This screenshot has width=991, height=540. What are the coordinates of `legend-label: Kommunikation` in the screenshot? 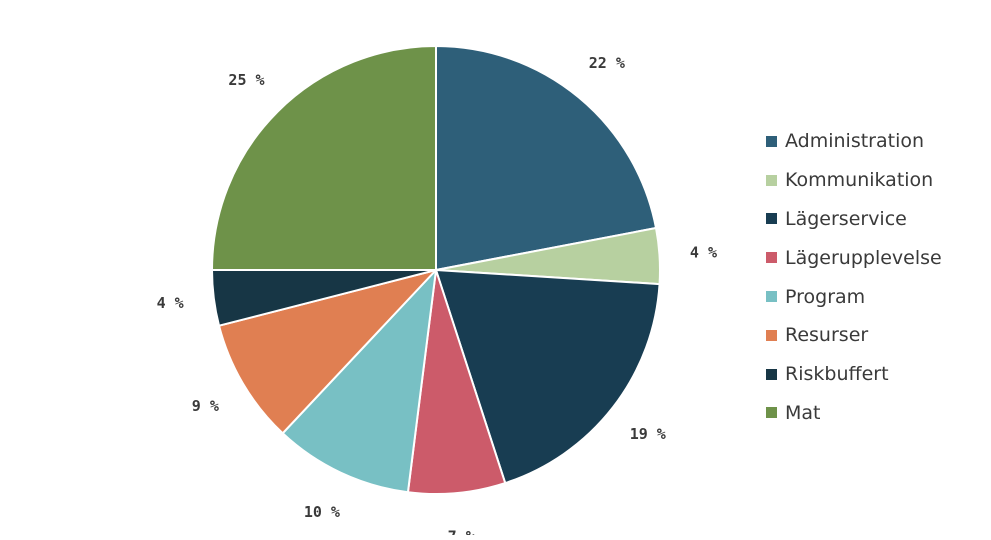 It's located at (859, 180).